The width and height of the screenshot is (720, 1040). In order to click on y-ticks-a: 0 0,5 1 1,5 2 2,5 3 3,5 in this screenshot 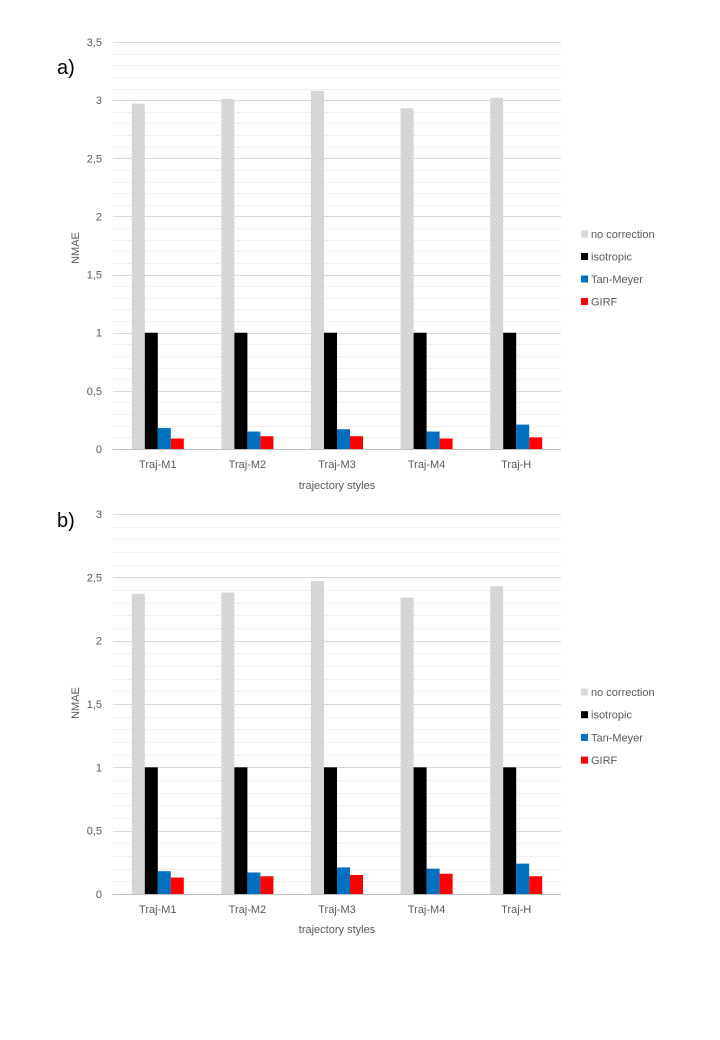, I will do `click(94, 246)`.